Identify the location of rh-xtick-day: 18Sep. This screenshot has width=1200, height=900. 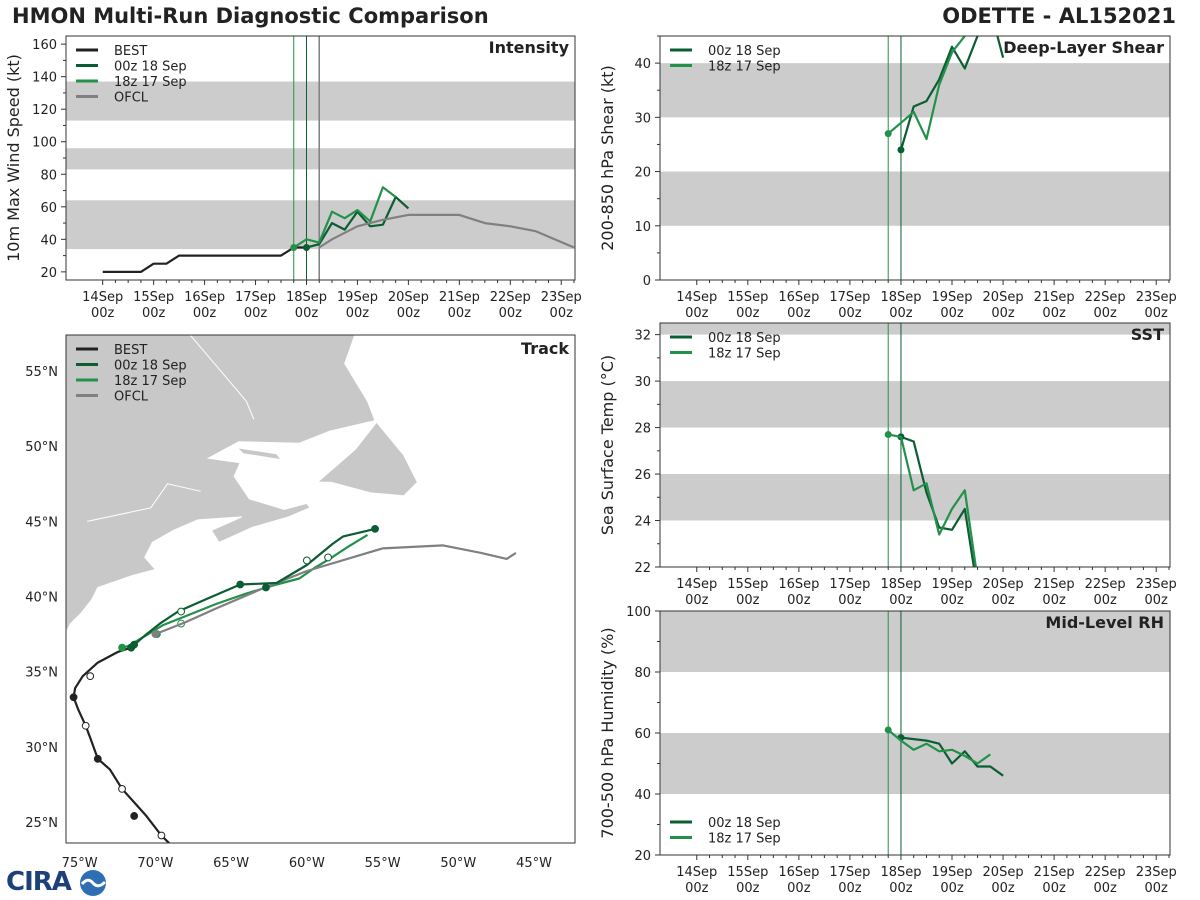
(900, 872).